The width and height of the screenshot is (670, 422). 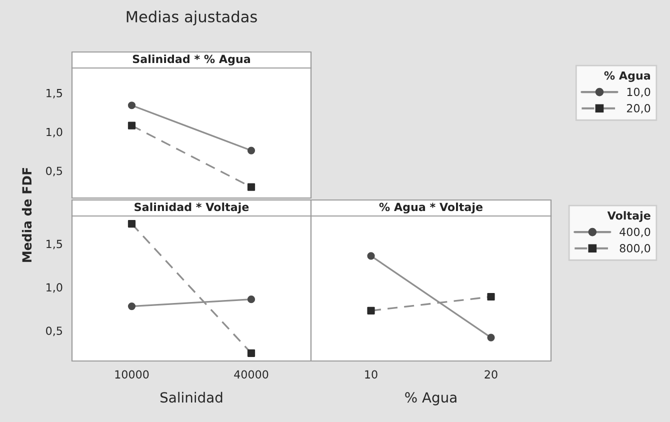 What do you see at coordinates (191, 208) in the screenshot?
I see `chart-title: Salinidad * Voltaje` at bounding box center [191, 208].